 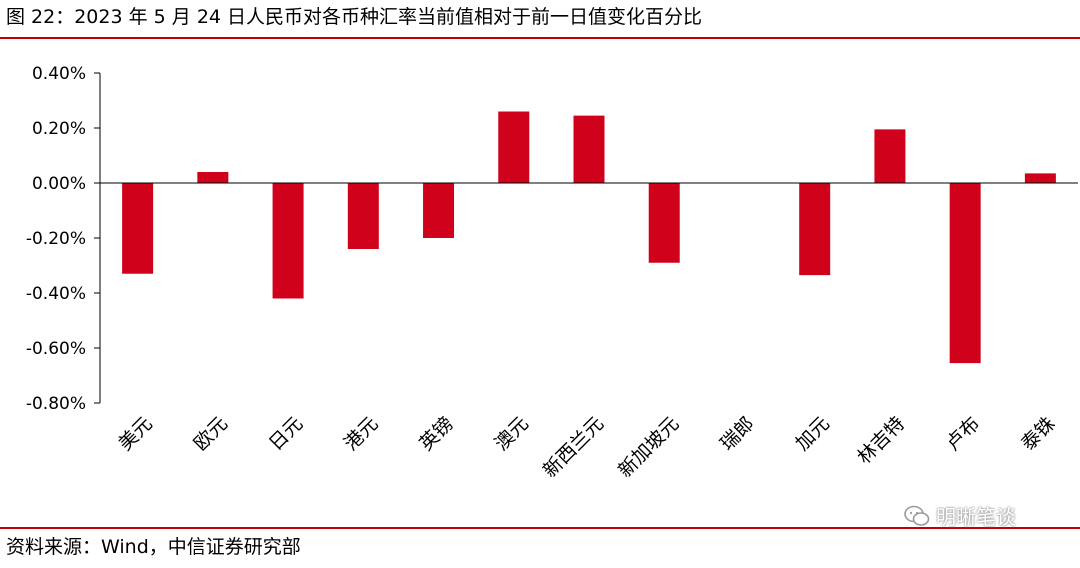 What do you see at coordinates (514, 147) in the screenshot?
I see `bar-澳元` at bounding box center [514, 147].